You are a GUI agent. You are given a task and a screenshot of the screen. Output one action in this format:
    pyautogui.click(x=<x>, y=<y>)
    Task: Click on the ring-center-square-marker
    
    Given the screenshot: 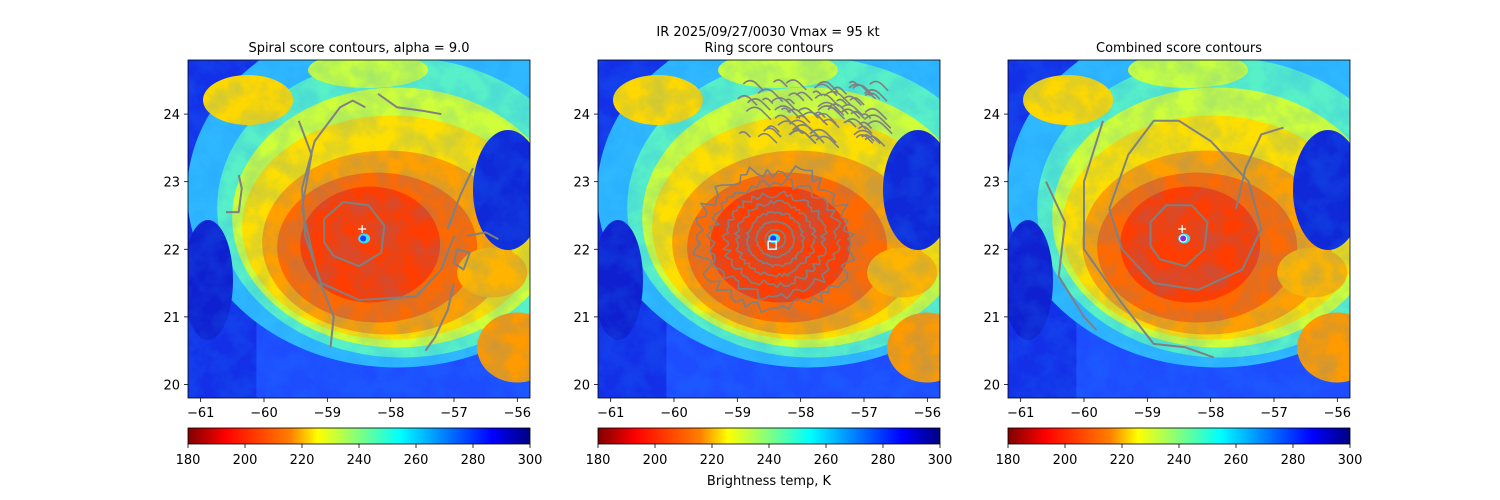 What is the action you would take?
    pyautogui.click(x=772, y=245)
    